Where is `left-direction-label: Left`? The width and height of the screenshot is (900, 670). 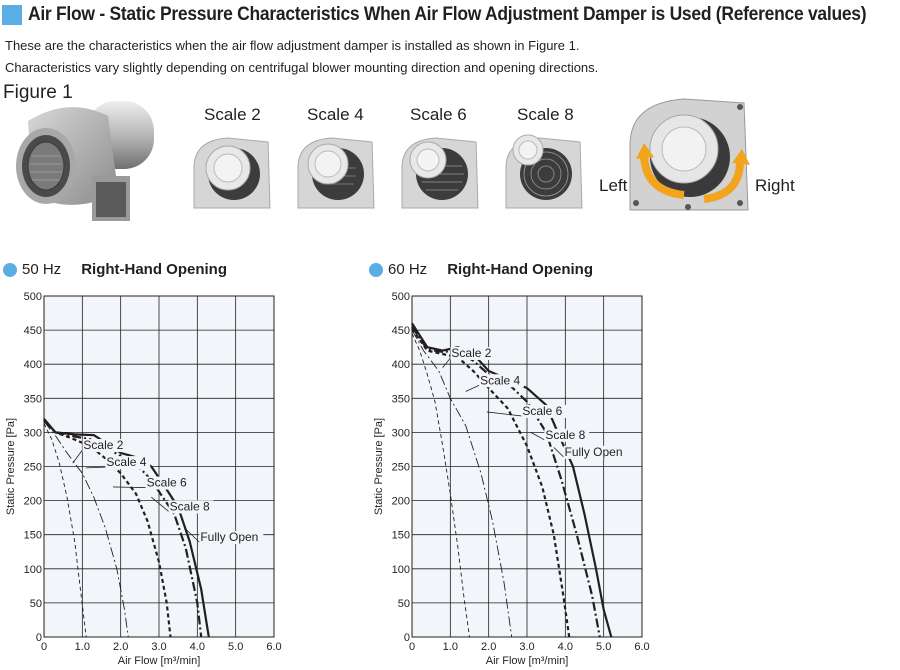 left-direction-label: Left is located at coordinates (613, 185).